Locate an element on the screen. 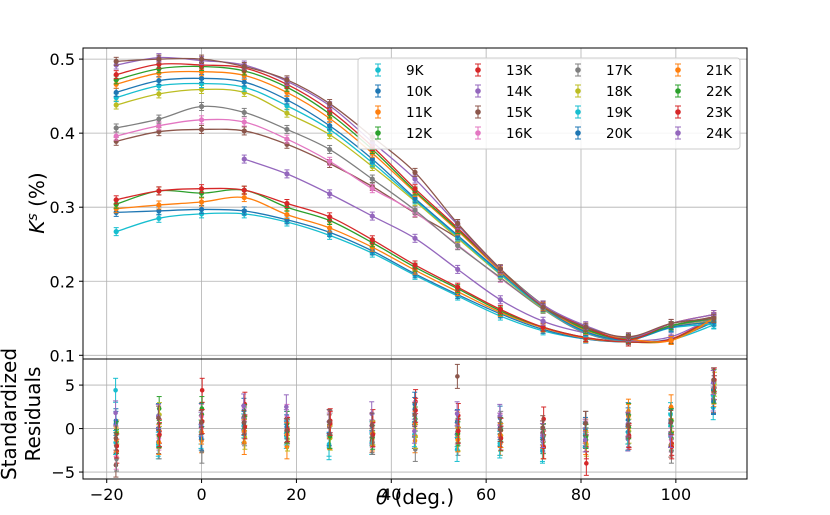  legend-item-13K: 13K is located at coordinates (504, 71).